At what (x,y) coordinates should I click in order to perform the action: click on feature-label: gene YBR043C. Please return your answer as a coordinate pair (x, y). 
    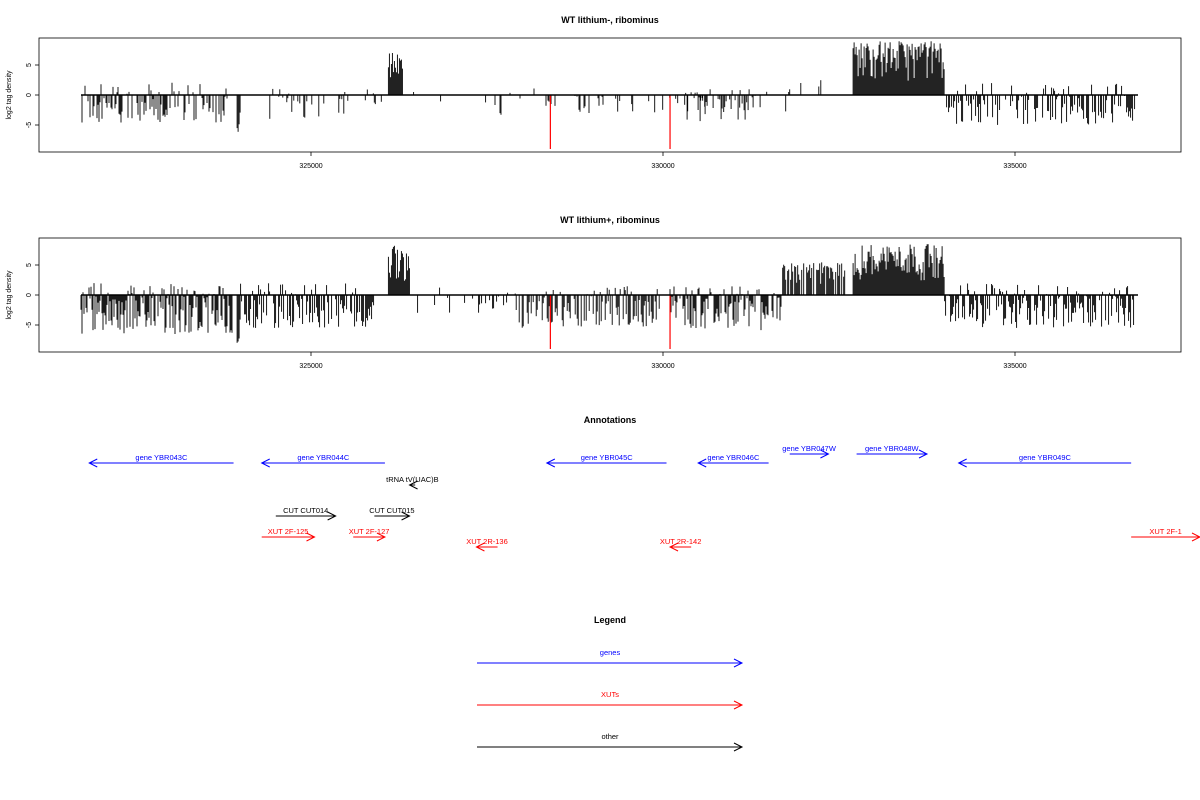
    Looking at the image, I should click on (161, 457).